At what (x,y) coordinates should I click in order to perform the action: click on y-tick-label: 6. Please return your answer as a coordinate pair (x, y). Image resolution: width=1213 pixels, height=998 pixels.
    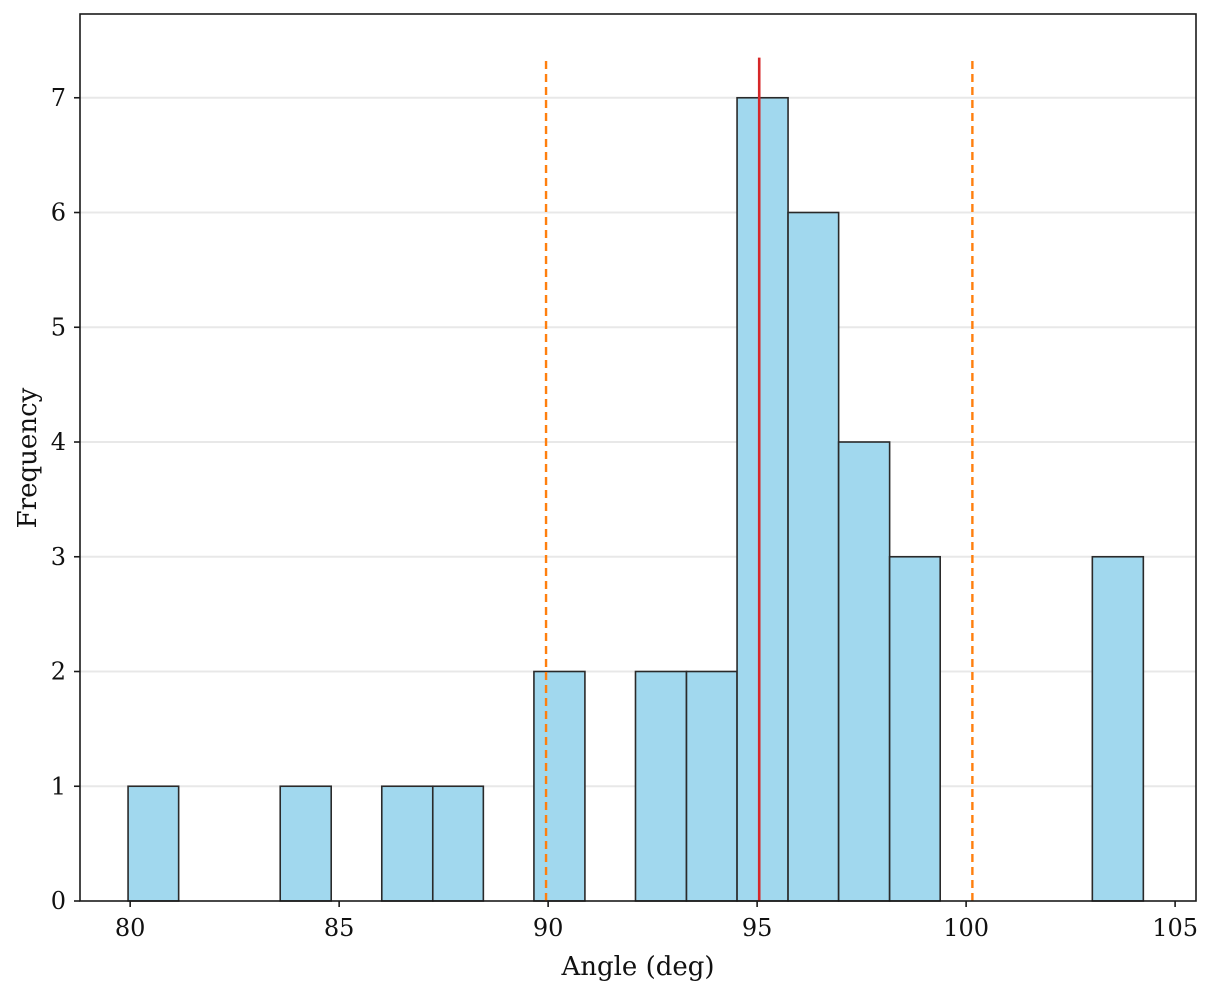
    Looking at the image, I should click on (58, 213).